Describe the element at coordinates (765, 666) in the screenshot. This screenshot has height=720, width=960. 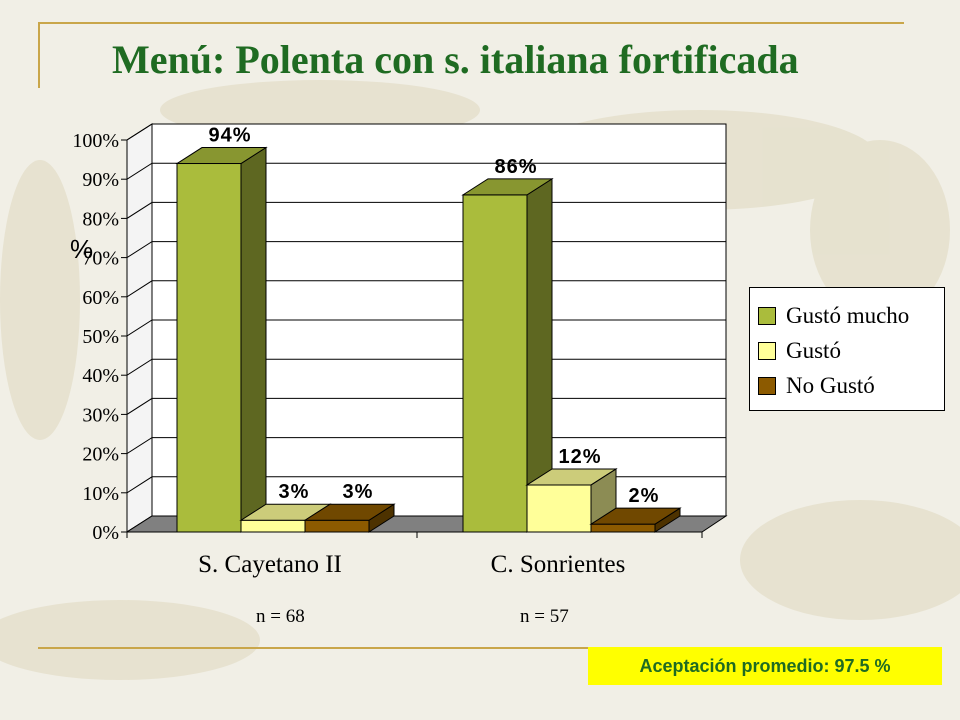
I see `acceptance-banner: Aceptación promedio: 97.5 %` at that location.